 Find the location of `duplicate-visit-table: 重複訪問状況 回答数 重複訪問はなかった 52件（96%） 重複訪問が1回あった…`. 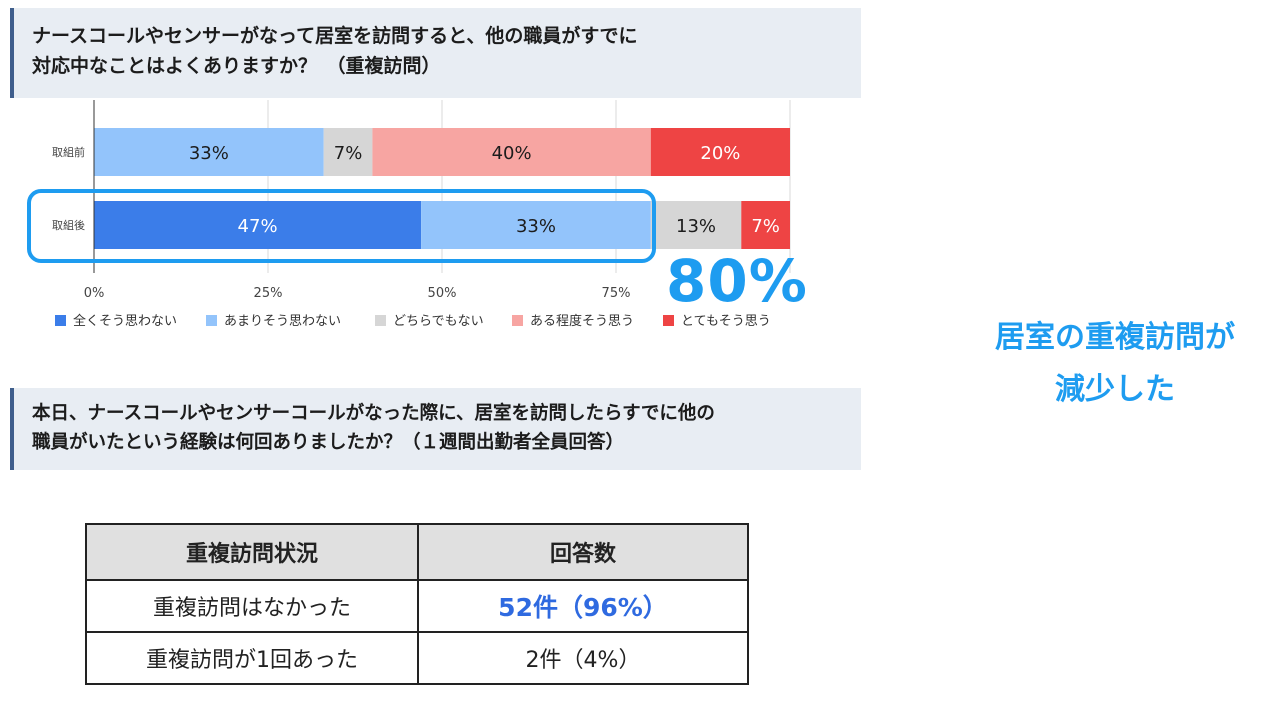

duplicate-visit-table: 重複訪問状況 回答数 重複訪問はなかった 52件（96%） 重複訪問が1回あった… is located at coordinates (417, 604).